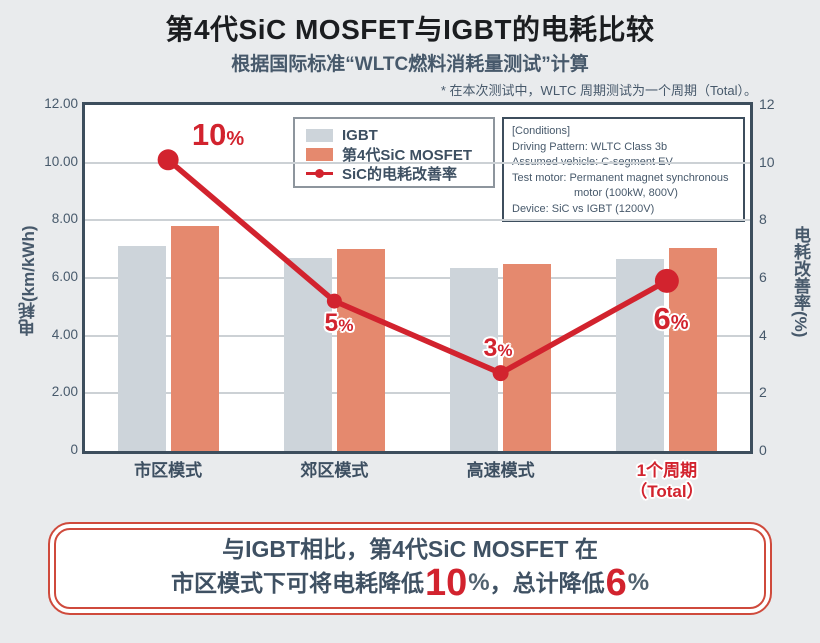  I want to click on point-label-2: 3%, so click(498, 348).